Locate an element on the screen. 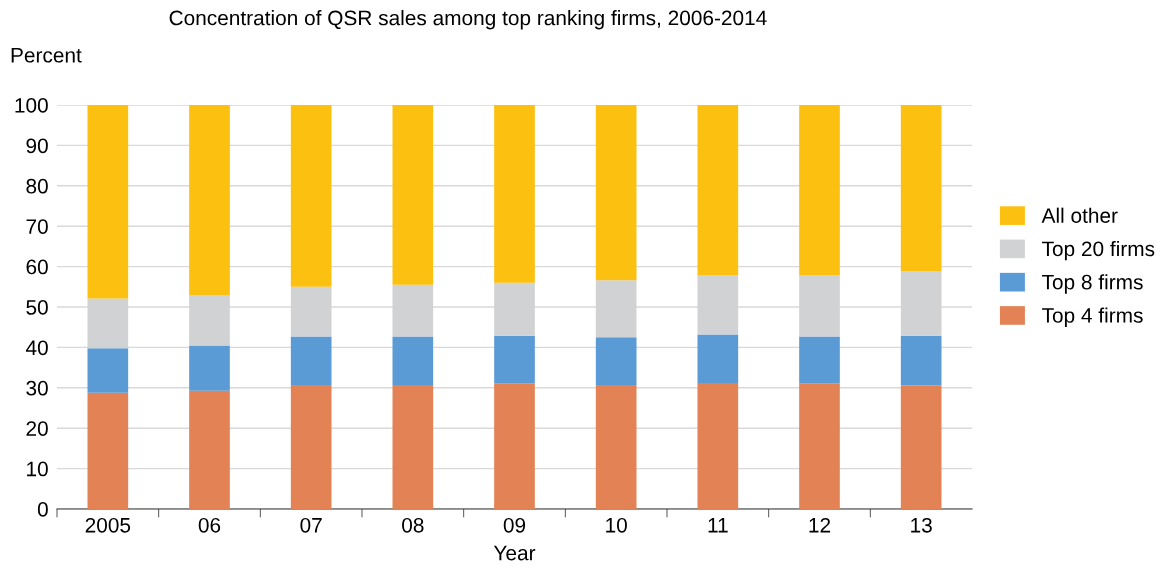 This screenshot has height=571, width=1165. y-axis-title: Percent is located at coordinates (46, 55).